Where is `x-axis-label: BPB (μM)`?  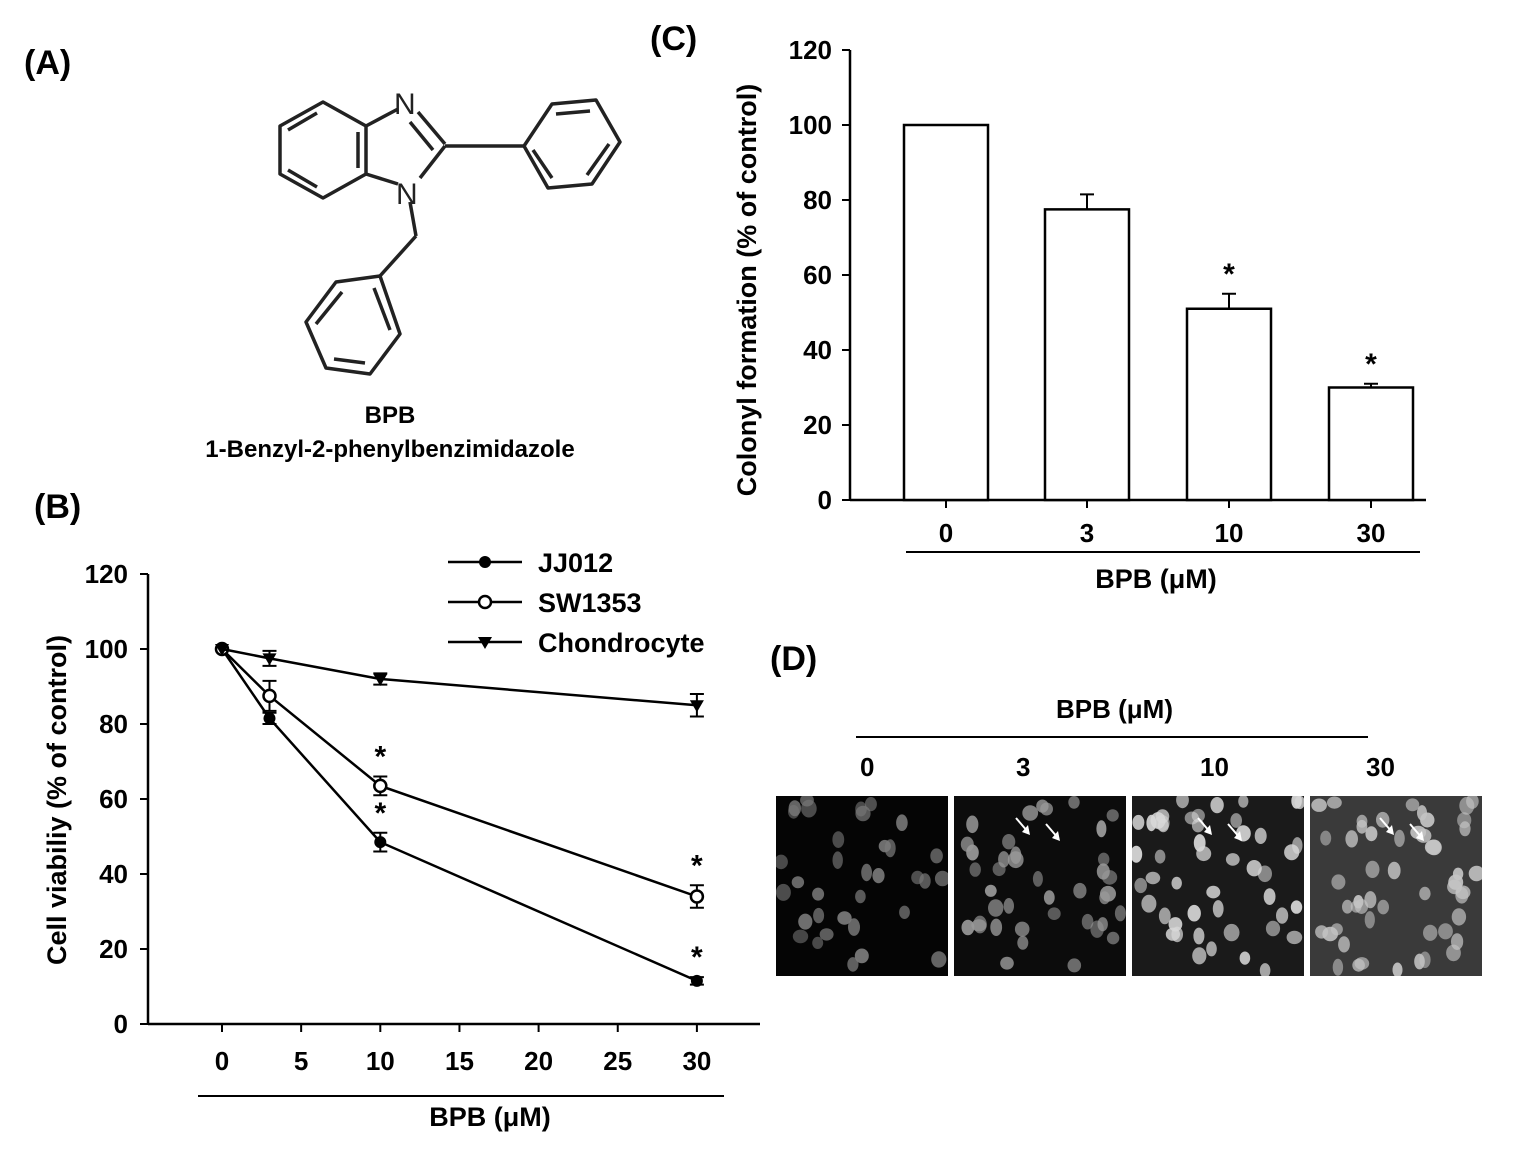
x-axis-label: BPB (μM) is located at coordinates (490, 1117).